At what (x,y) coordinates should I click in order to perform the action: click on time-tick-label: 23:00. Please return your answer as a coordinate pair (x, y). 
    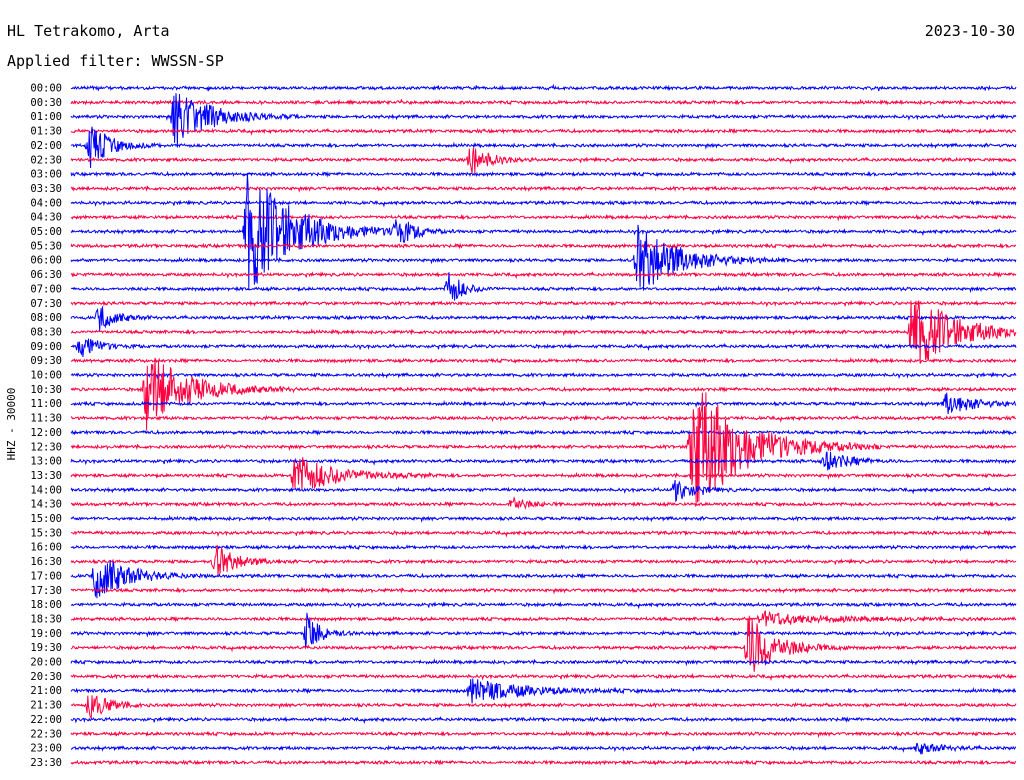
    Looking at the image, I should click on (46, 749).